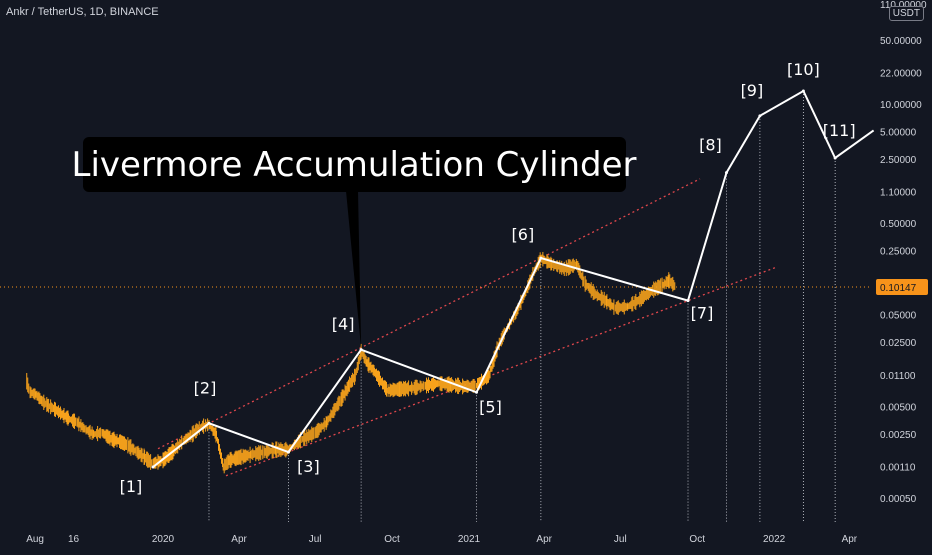  What do you see at coordinates (898, 224) in the screenshot?
I see `price-tick-label: 0.50000` at bounding box center [898, 224].